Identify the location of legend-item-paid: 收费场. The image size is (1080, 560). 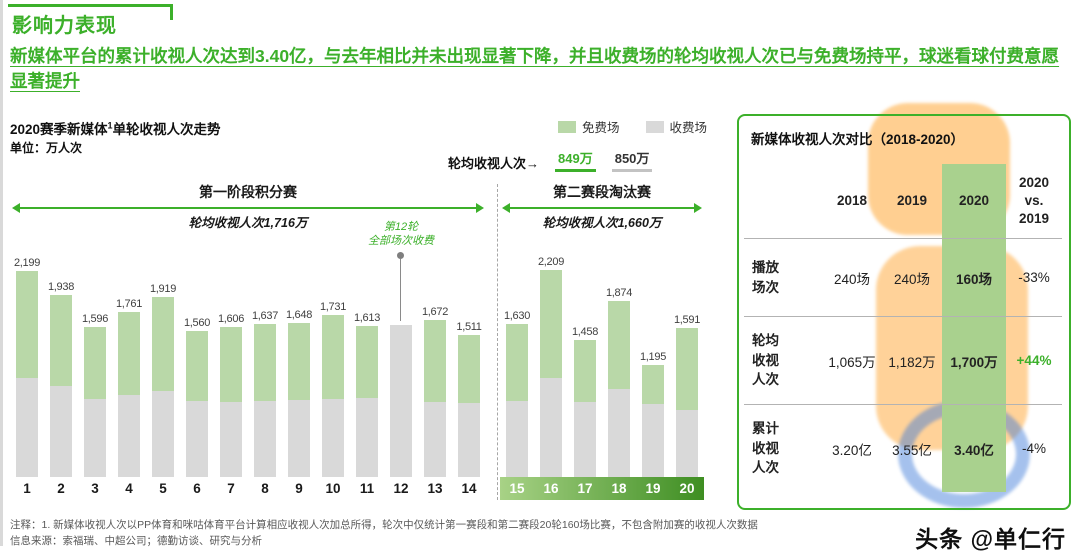
(676, 126).